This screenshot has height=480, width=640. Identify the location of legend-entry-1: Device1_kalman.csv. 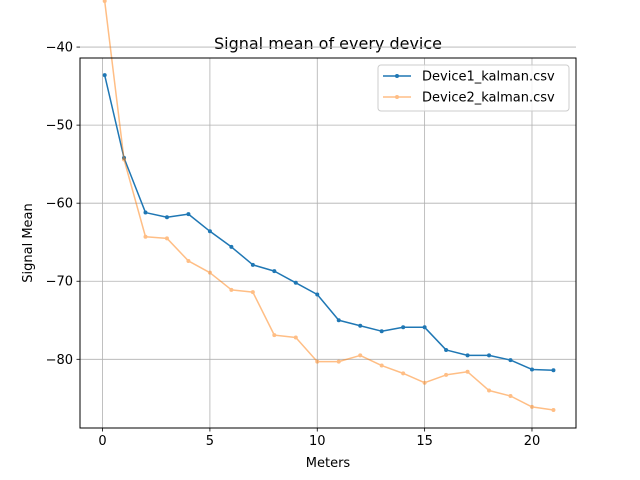
(469, 77).